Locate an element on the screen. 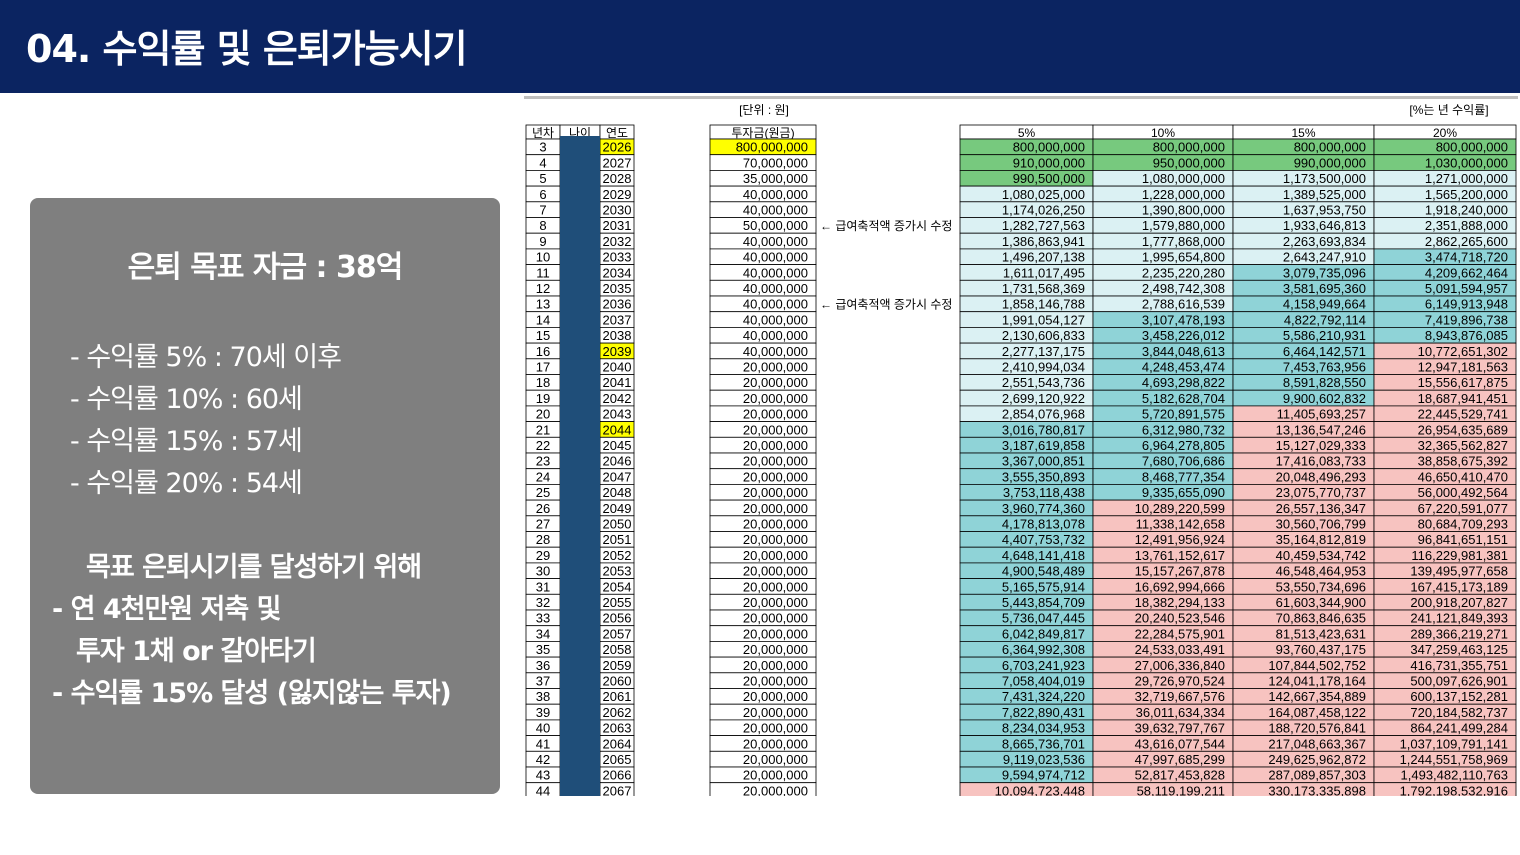 This screenshot has height=855, width=1520. cell-rate-text-3: 15,556,617,875 is located at coordinates (1463, 382).